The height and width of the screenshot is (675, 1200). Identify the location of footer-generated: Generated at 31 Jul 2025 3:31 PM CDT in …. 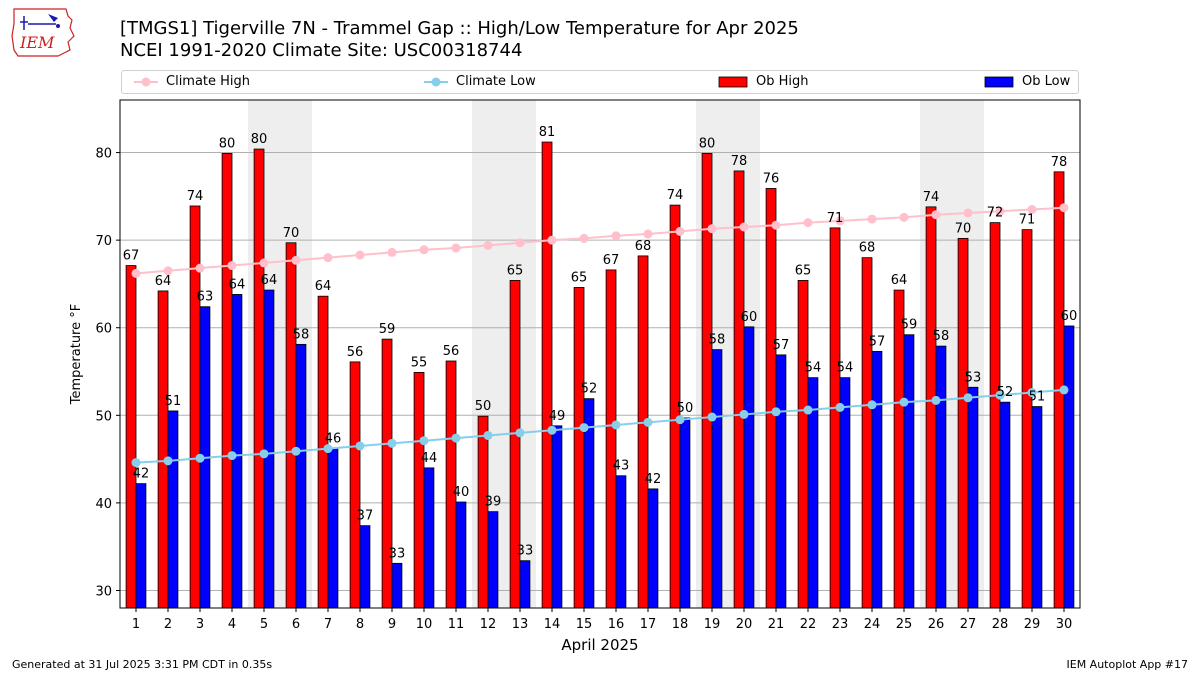
(142, 664).